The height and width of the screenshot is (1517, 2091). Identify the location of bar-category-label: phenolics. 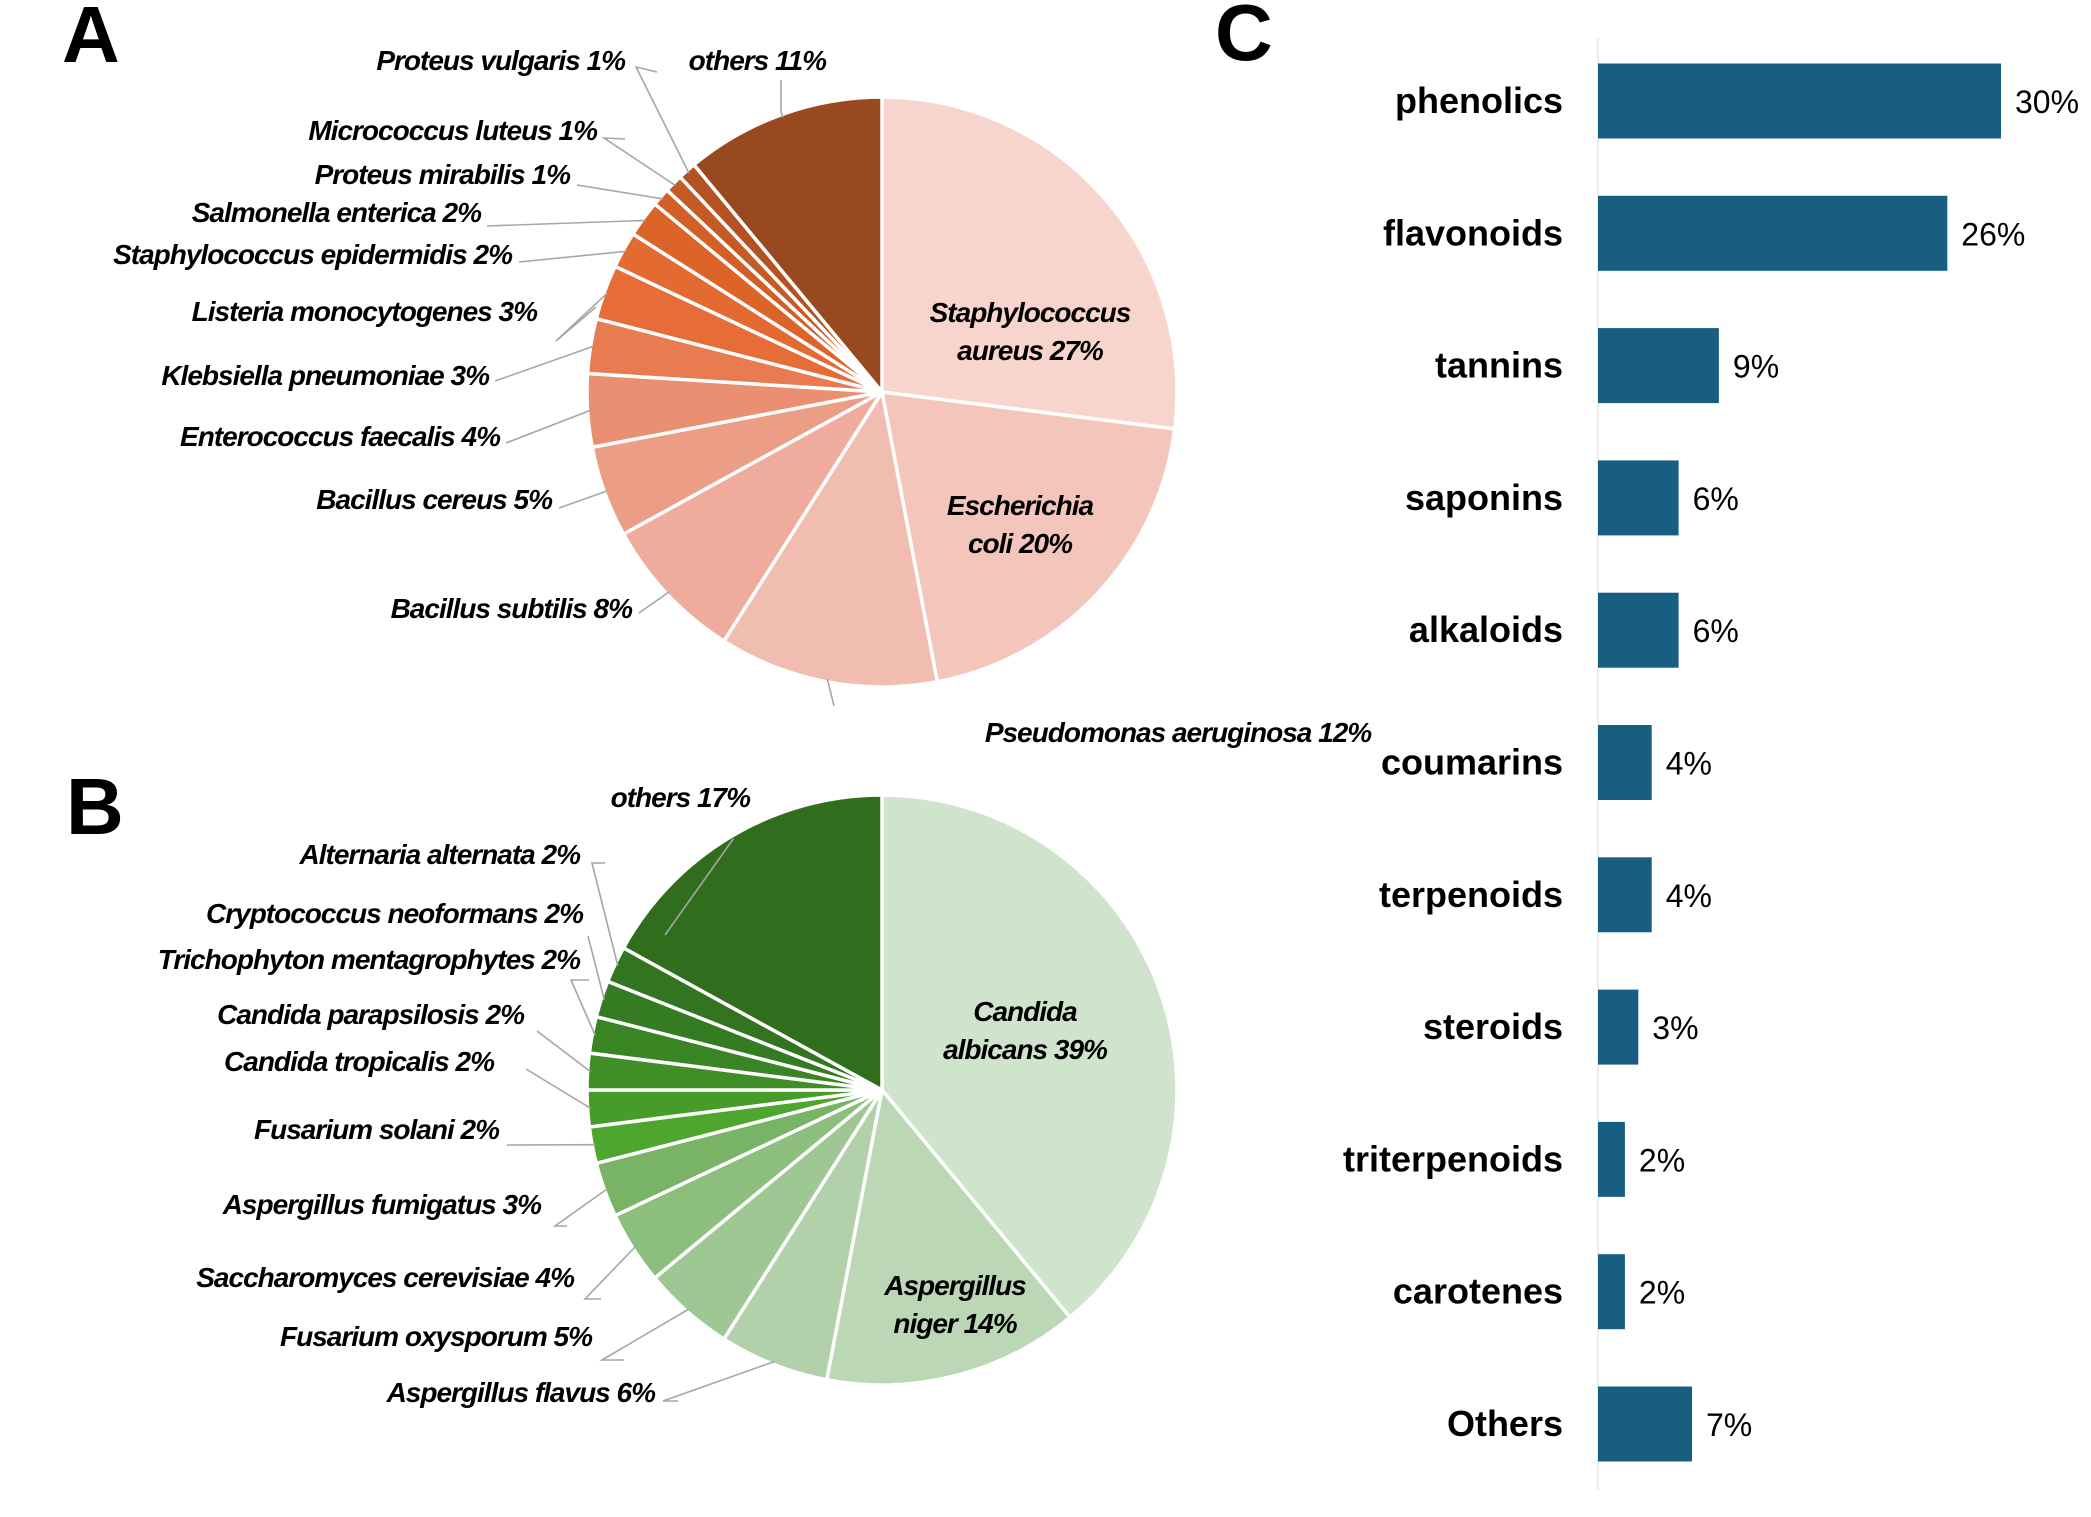
(1479, 100).